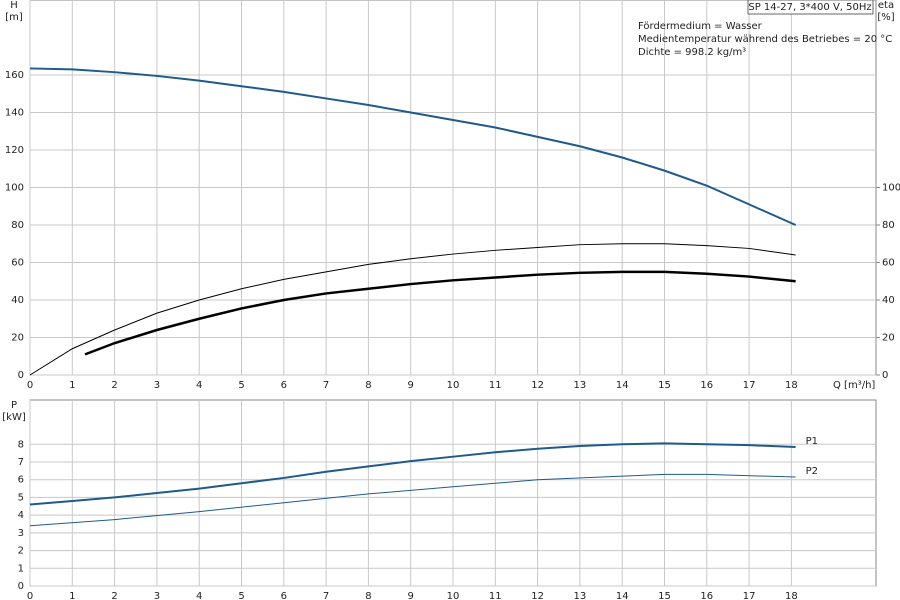 This screenshot has height=600, width=900. I want to click on title-box, so click(810, 7).